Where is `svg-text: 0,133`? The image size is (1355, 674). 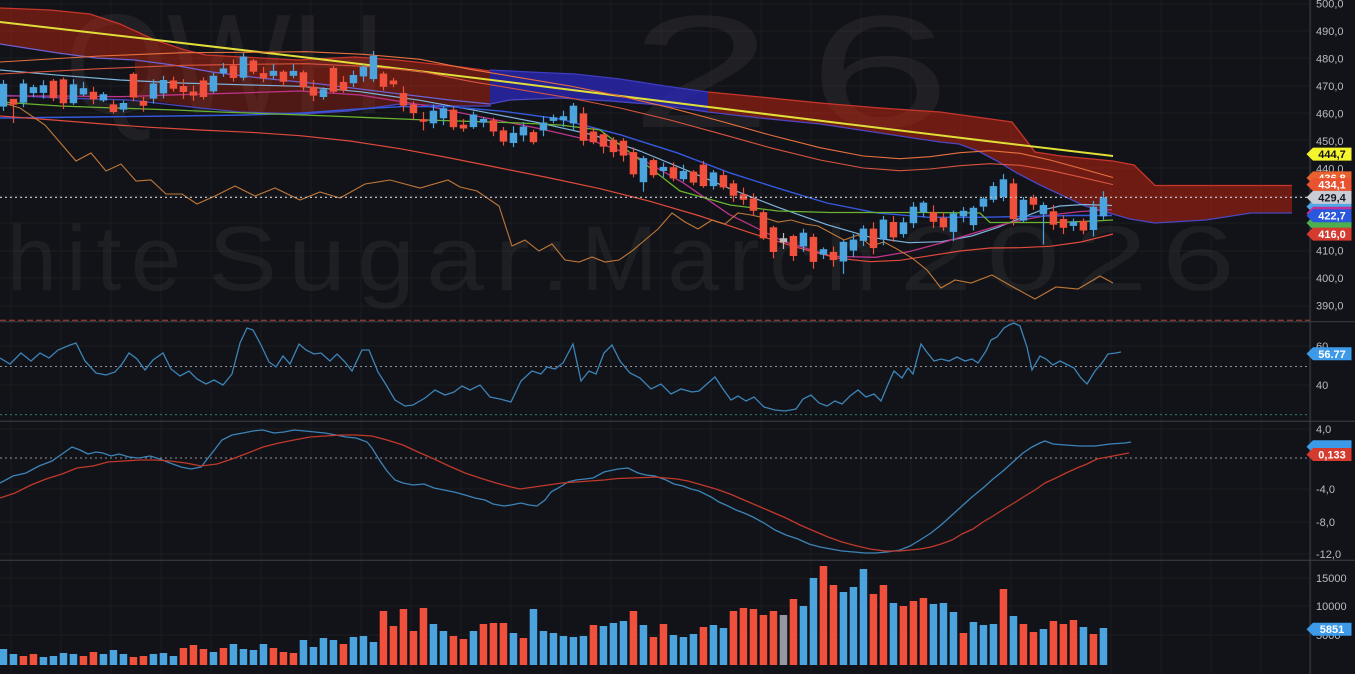
svg-text: 0,133 is located at coordinates (1332, 456).